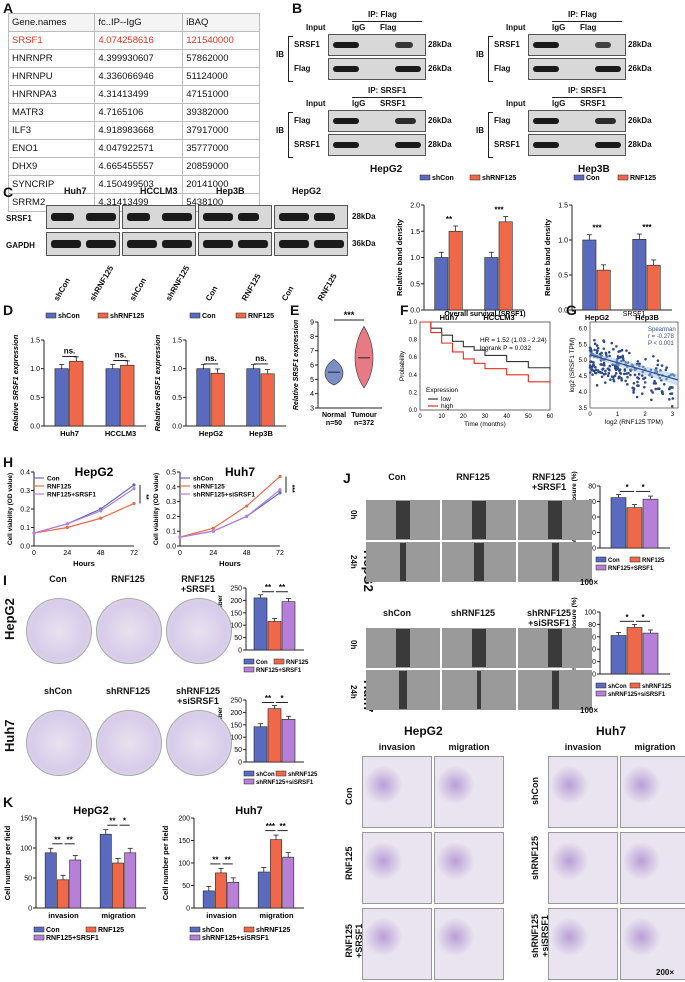 This screenshot has height=982, width=685. What do you see at coordinates (334, 415) in the screenshot?
I see `x-tick-label: Normal` at bounding box center [334, 415].